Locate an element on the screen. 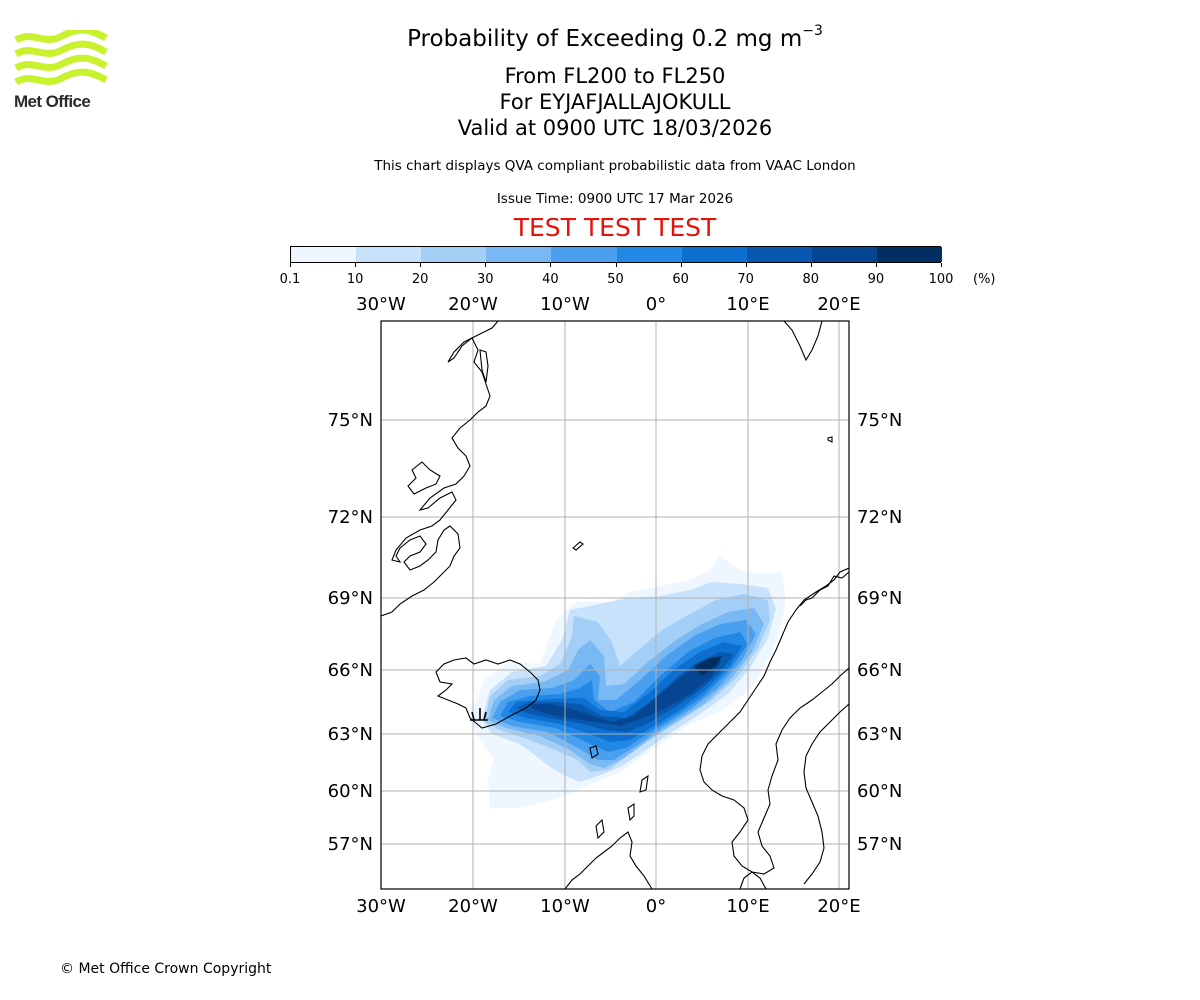 The height and width of the screenshot is (1000, 1200). logo-text: Met Office is located at coordinates (52, 101).